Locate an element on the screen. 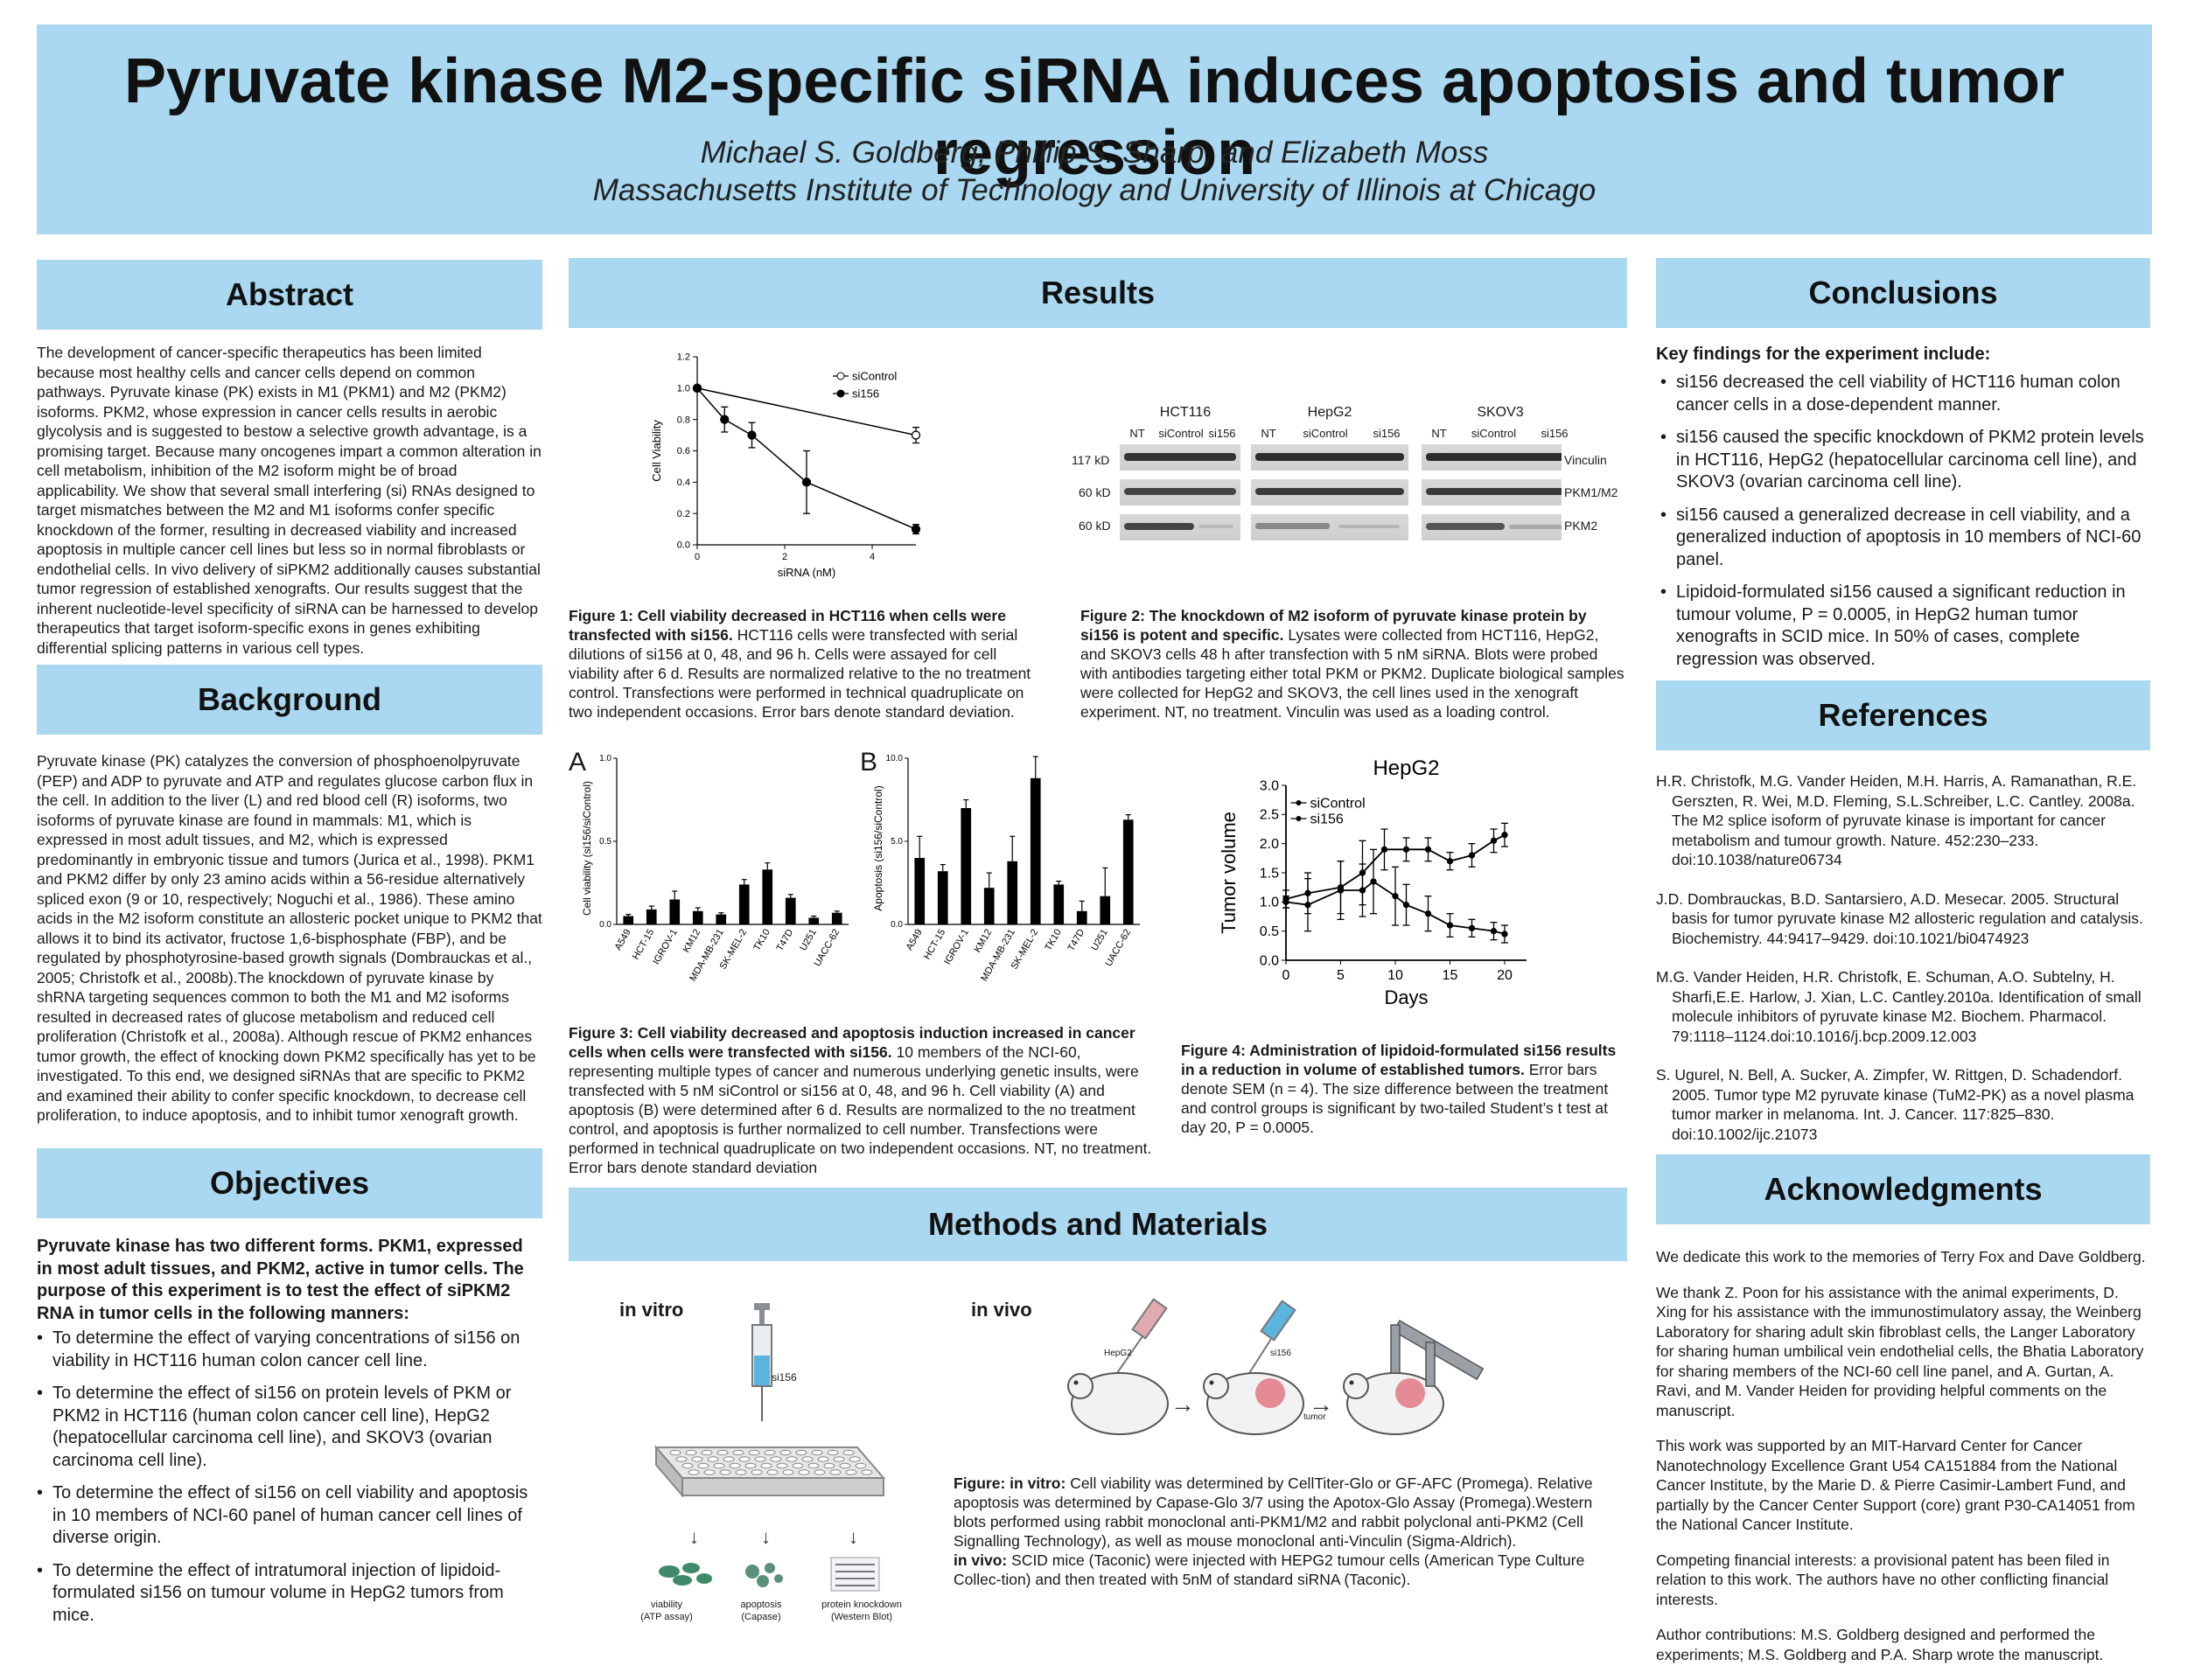 This screenshot has height=1680, width=2187. y-tick-label: 0.4 is located at coordinates (683, 483).